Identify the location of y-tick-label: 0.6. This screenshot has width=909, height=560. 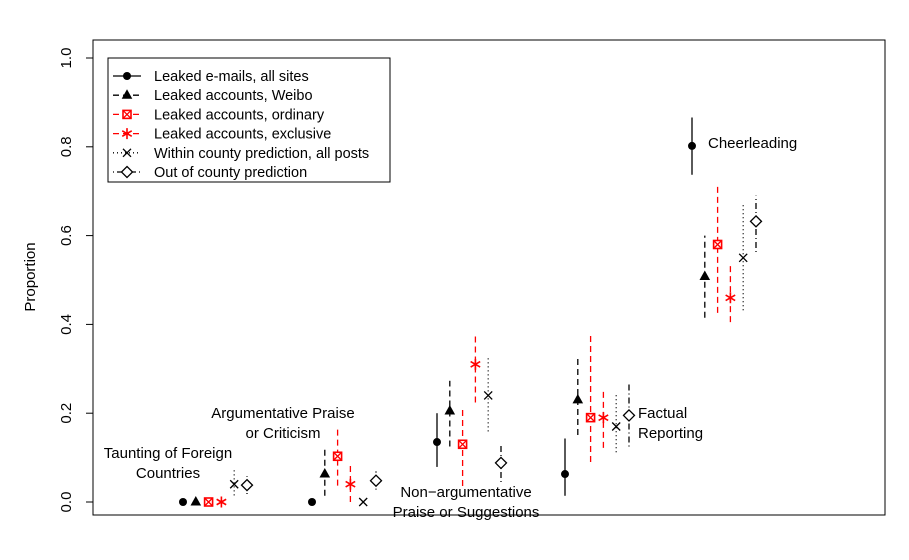
(66, 235).